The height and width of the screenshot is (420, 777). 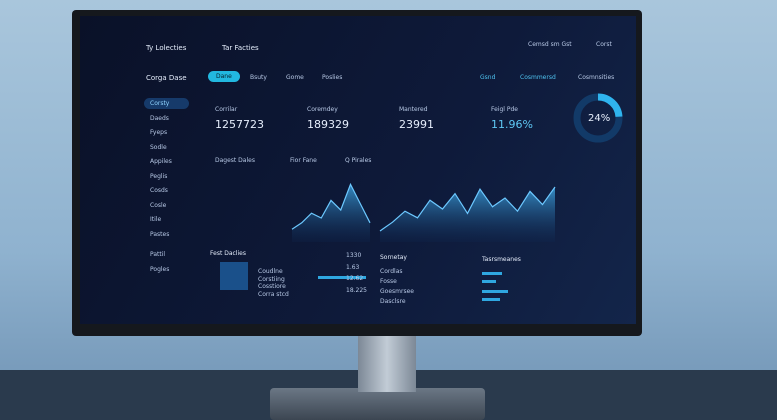 I want to click on row-value: 18.225, so click(x=356, y=290).